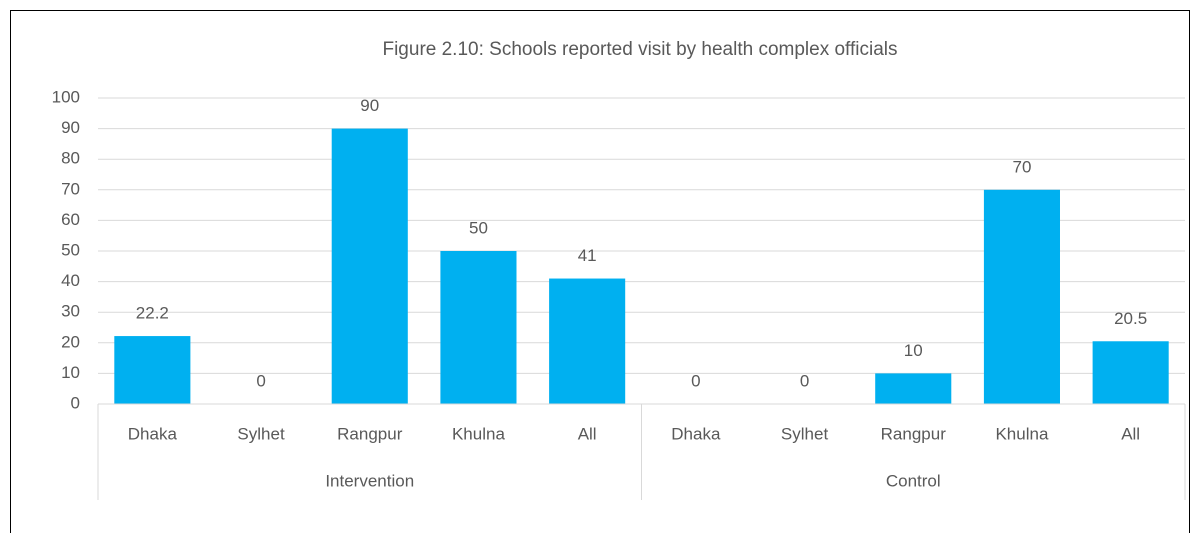 The height and width of the screenshot is (533, 1200). Describe the element at coordinates (1130, 318) in the screenshot. I see `data-label: 20.5` at that location.